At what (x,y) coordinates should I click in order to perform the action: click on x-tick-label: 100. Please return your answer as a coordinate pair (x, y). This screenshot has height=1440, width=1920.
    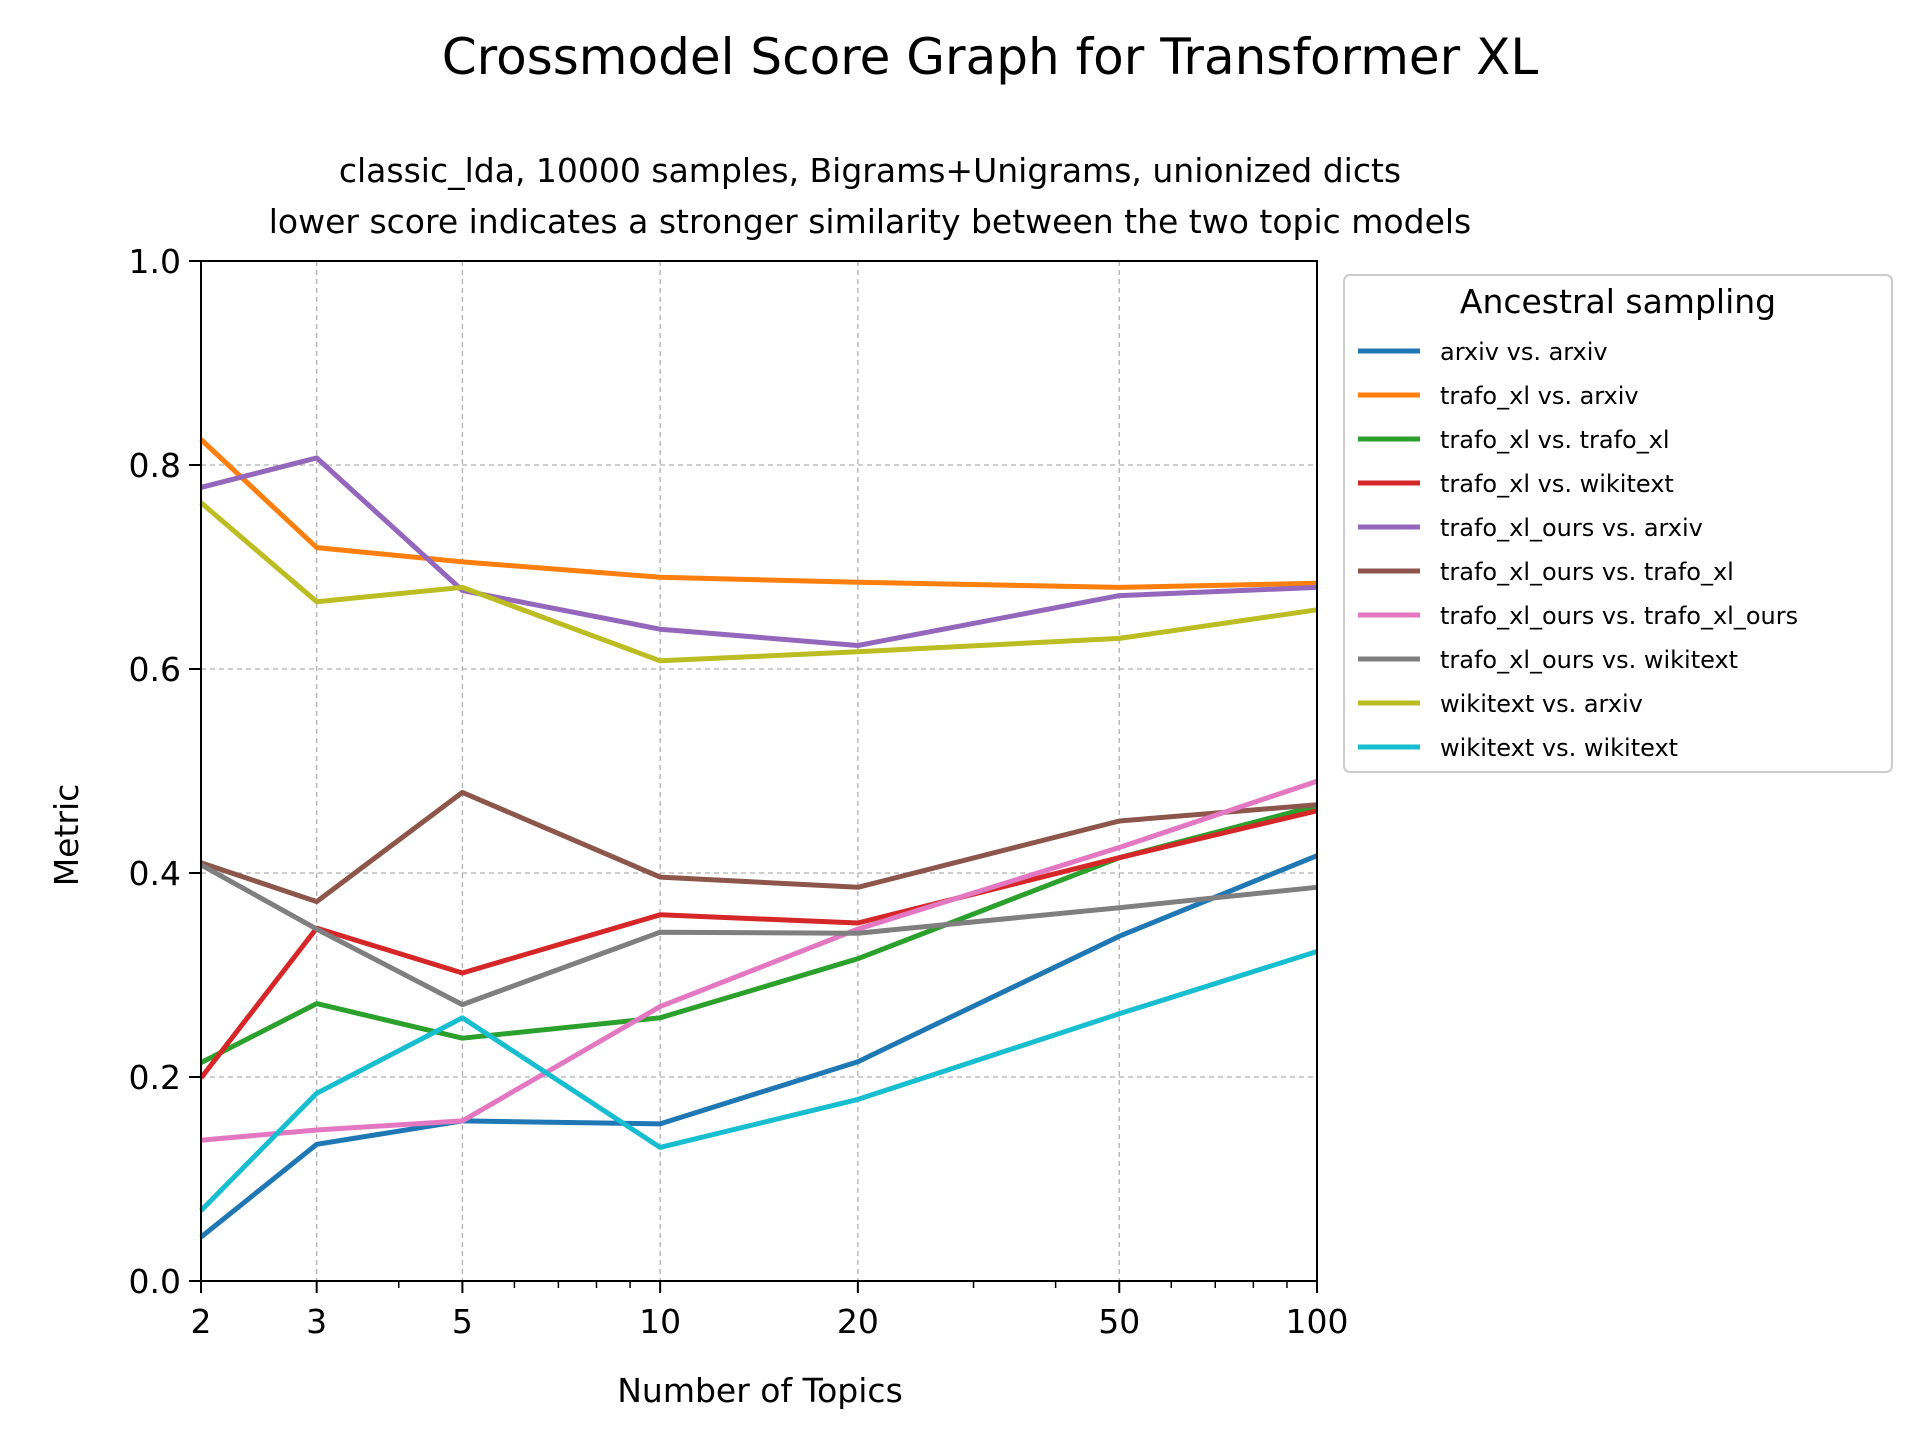
    Looking at the image, I should click on (1317, 1321).